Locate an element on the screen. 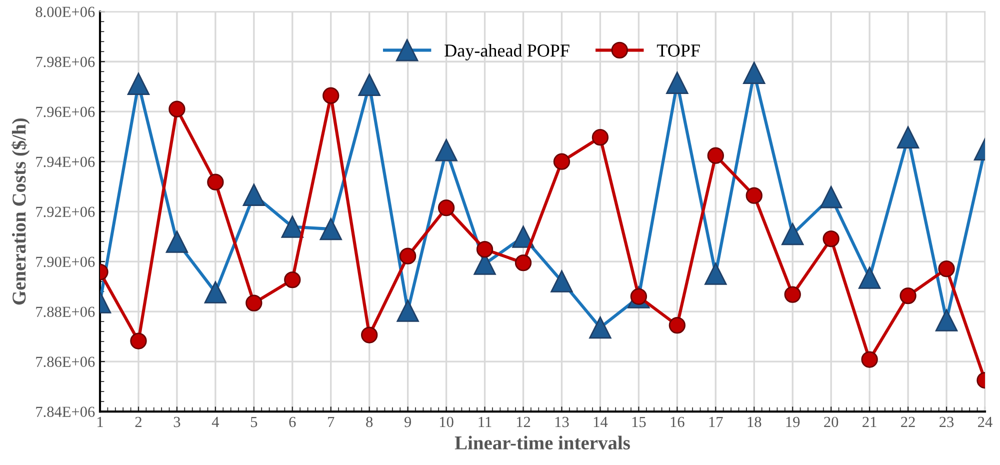 The height and width of the screenshot is (465, 1000). y-tick-label: 7.98E+06 is located at coordinates (65, 62).